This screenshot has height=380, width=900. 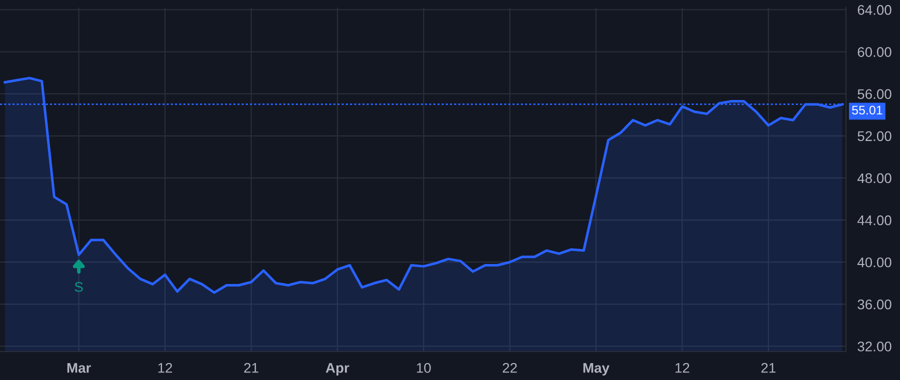 I want to click on y-tick-label: 56.00, so click(x=875, y=94).